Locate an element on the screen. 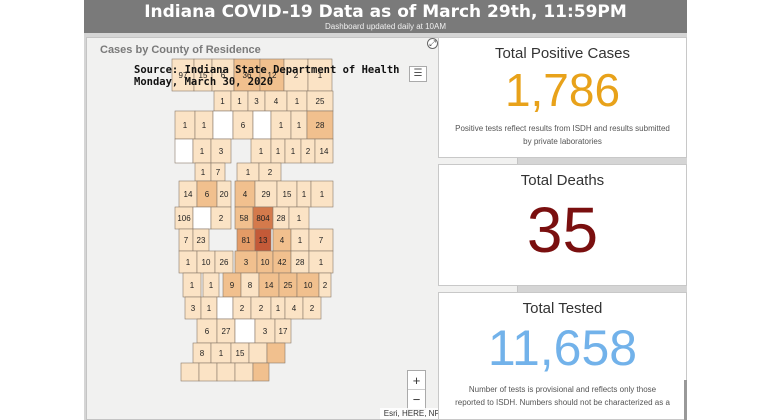 The image size is (760, 420). county-case-label: 36 is located at coordinates (247, 75).